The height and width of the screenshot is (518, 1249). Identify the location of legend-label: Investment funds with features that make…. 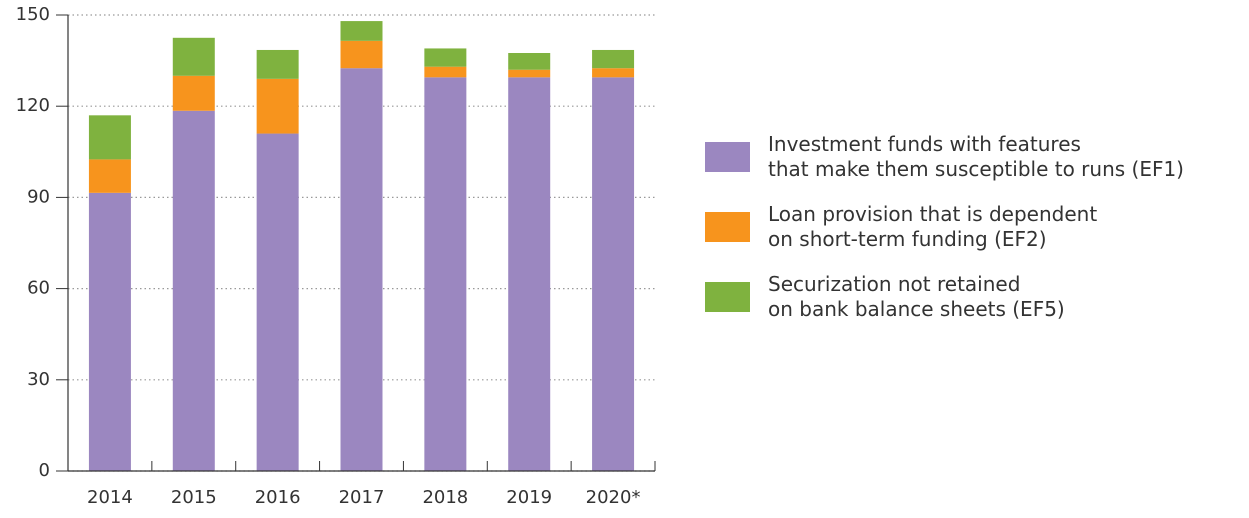
(976, 156).